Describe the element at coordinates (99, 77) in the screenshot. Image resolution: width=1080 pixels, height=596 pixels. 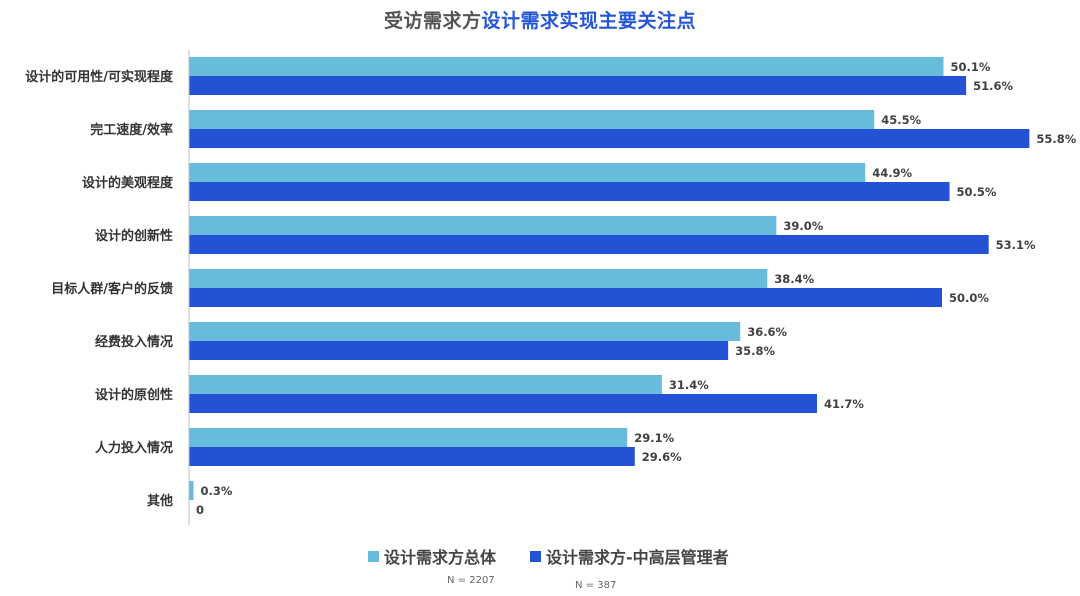
I see `category-label: 设计的可用性/可实现程度` at that location.